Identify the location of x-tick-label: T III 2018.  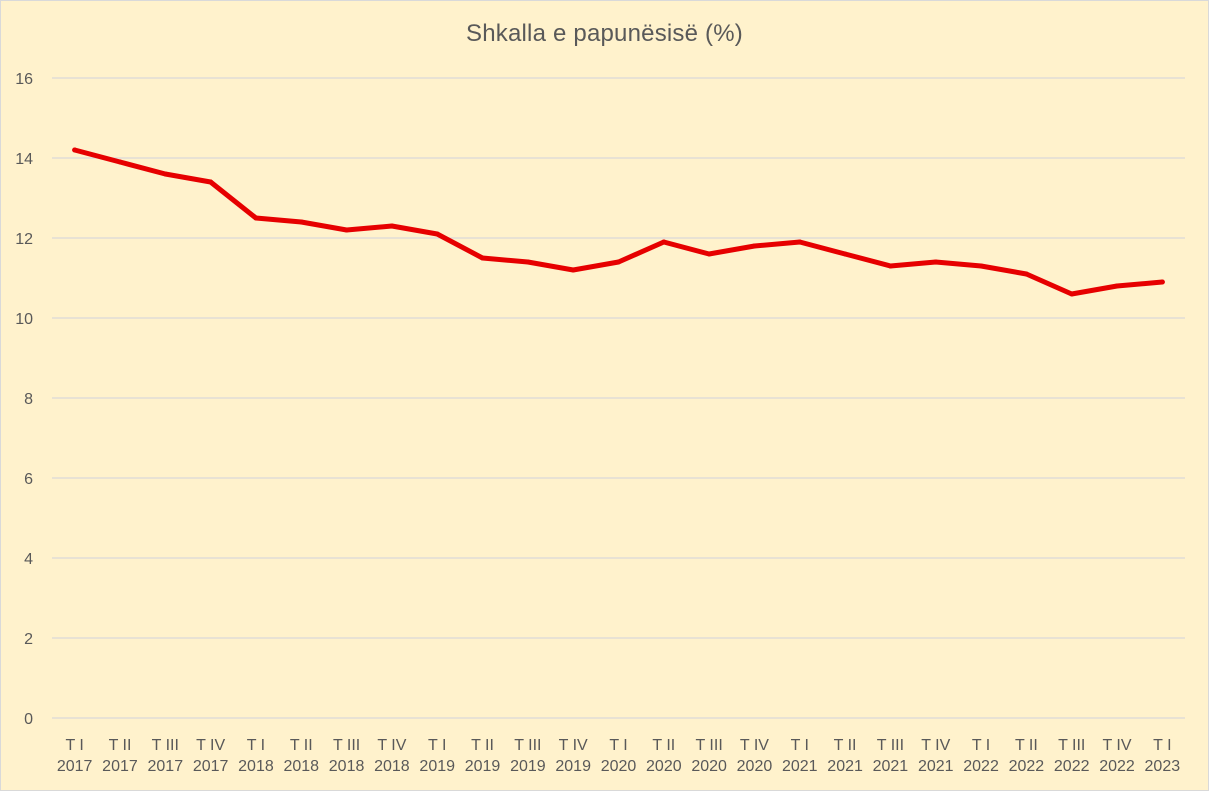
(347, 756).